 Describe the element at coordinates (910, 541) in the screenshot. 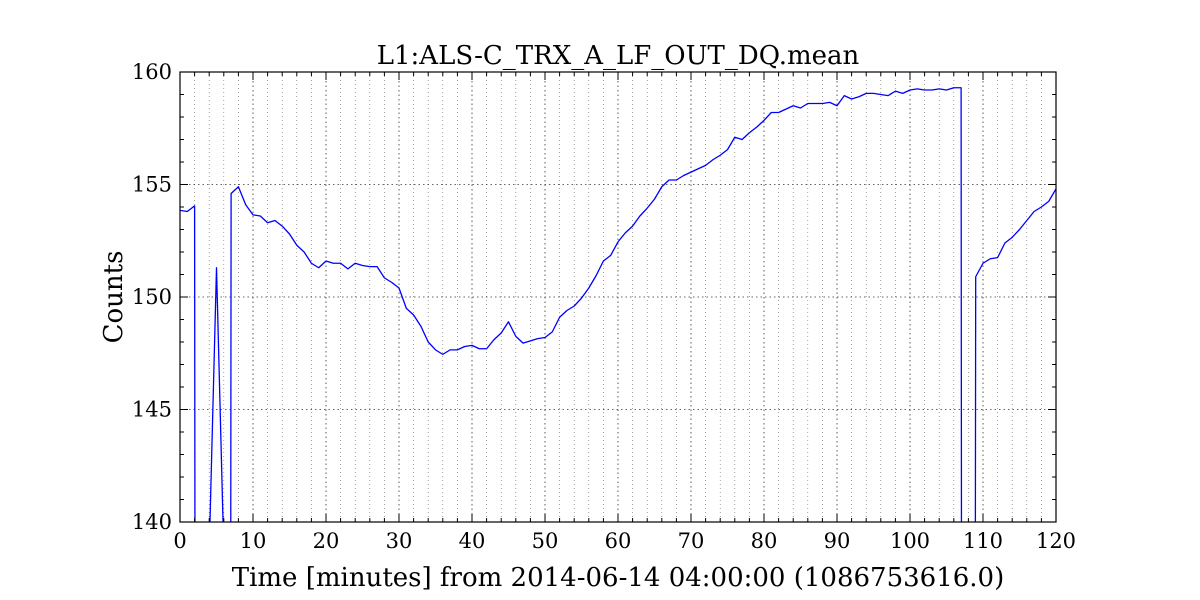

I see `x-tick-label: 100` at that location.